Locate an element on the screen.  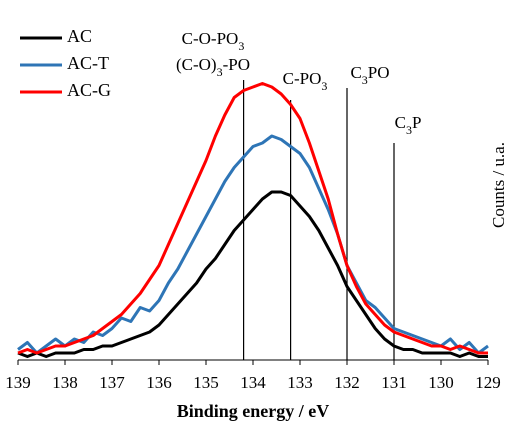
x-tick-label: 136 is located at coordinates (159, 382).